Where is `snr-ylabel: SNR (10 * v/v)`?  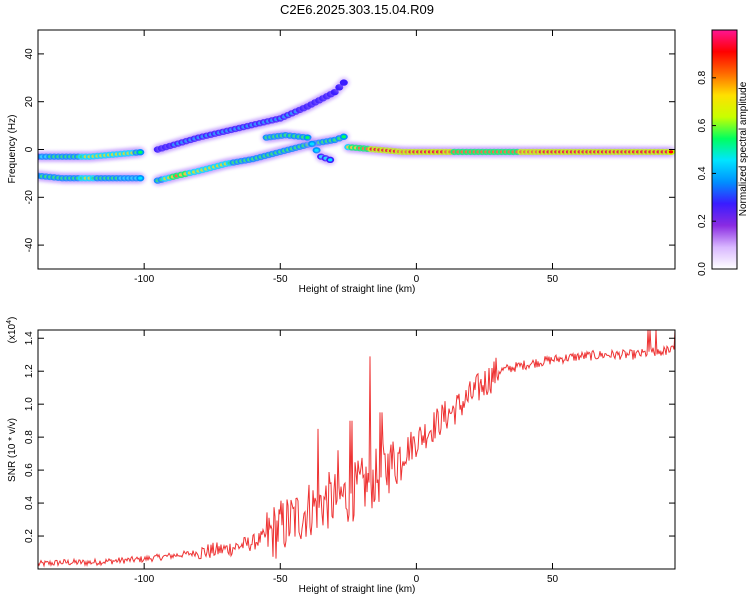 snr-ylabel: SNR (10 * v/v) is located at coordinates (12, 450).